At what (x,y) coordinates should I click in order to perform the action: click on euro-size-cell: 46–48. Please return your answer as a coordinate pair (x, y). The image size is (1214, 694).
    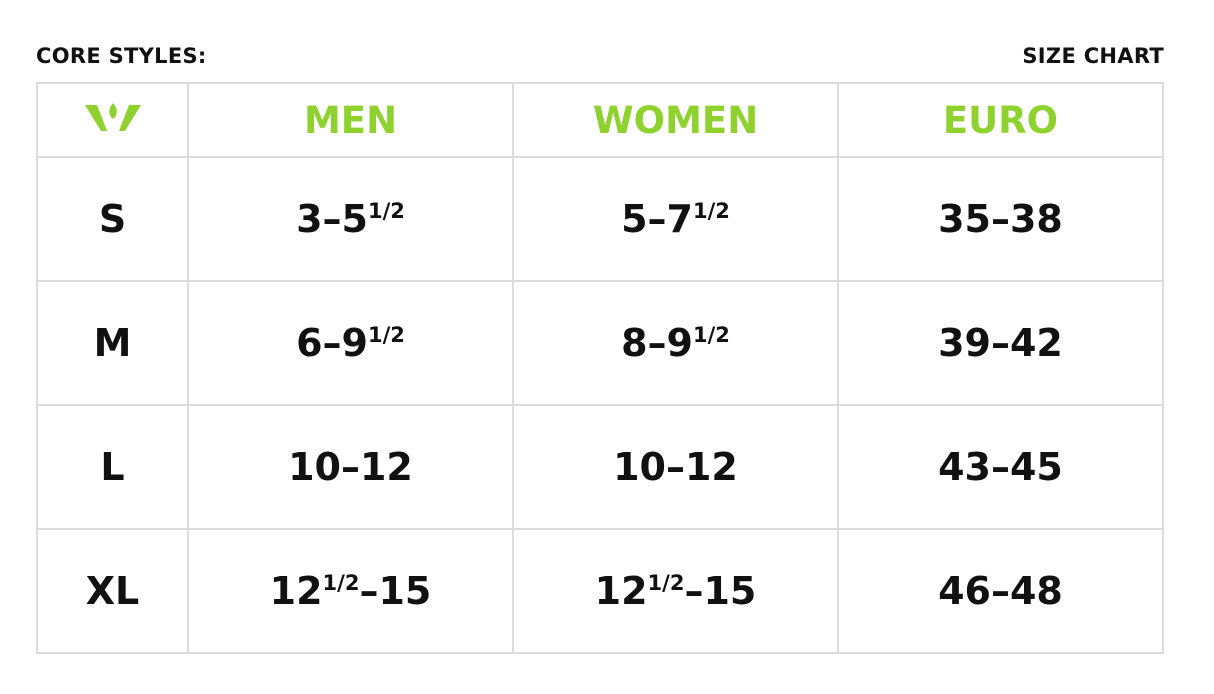
    Looking at the image, I should click on (1000, 591).